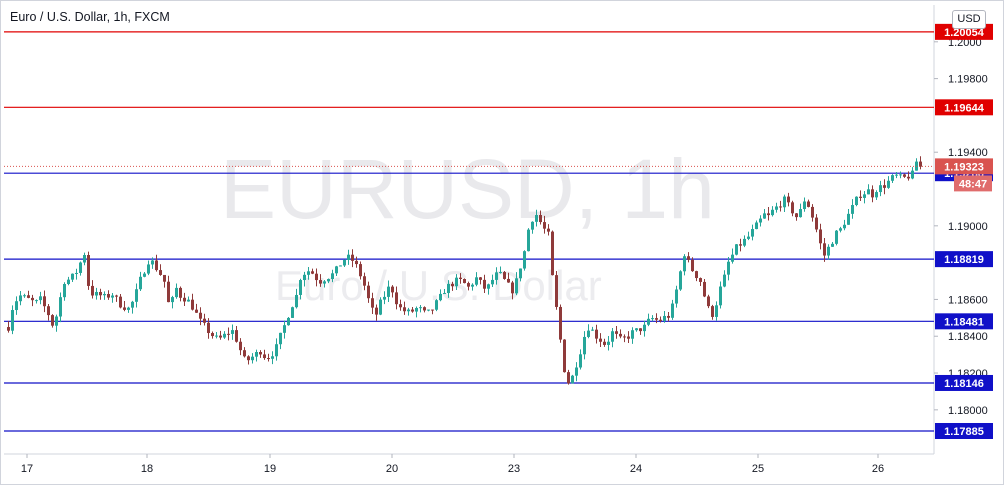  Describe the element at coordinates (964, 108) in the screenshot. I see `resistance-badge-label: 1.19644` at that location.